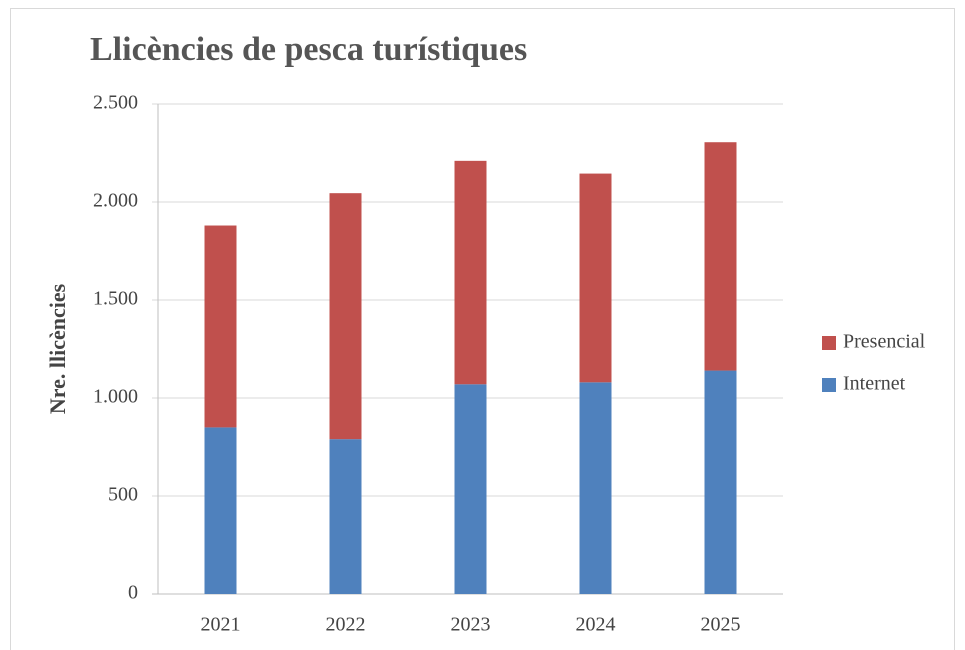  I want to click on x-tick-label: 2024, so click(596, 625).